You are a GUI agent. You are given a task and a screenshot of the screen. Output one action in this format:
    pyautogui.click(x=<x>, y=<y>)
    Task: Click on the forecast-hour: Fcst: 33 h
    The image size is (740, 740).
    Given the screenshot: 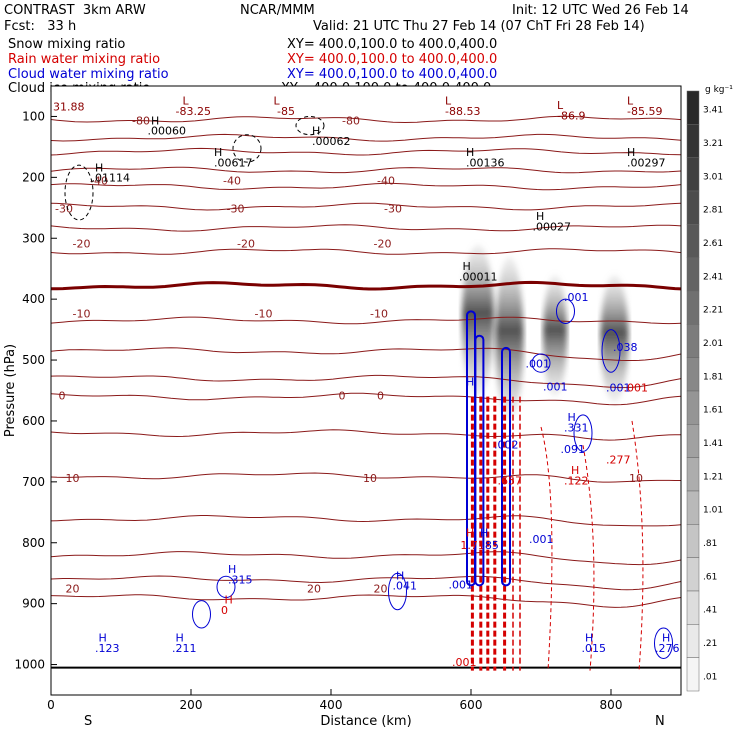 What is the action you would take?
    pyautogui.click(x=40, y=26)
    